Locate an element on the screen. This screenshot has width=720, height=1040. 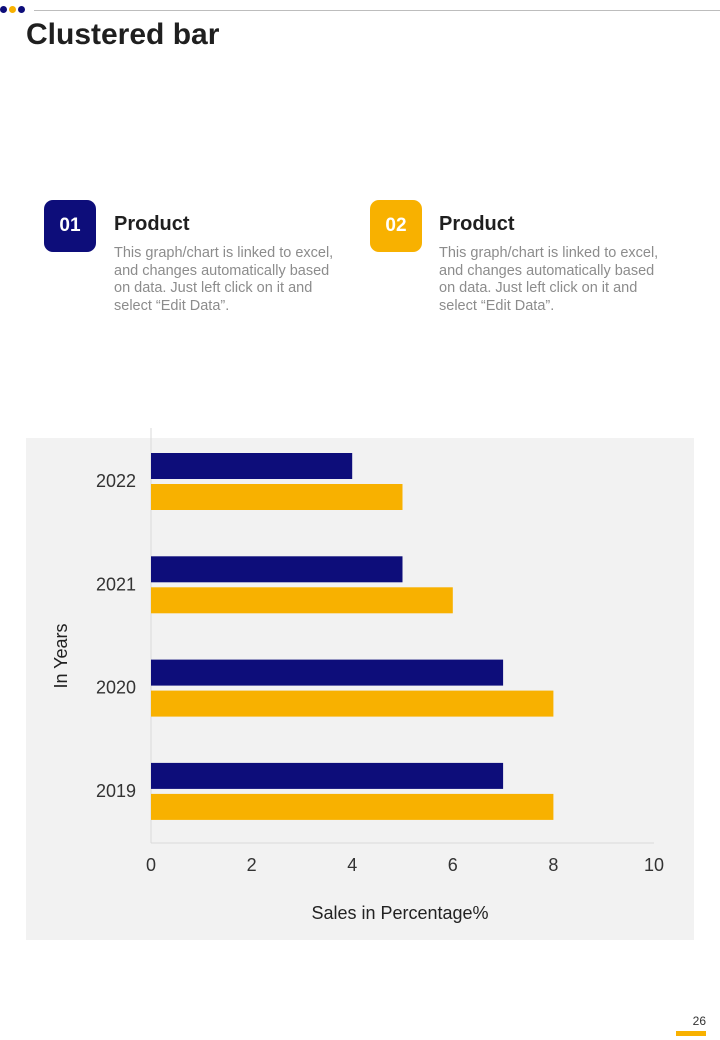
x-tick-label: 0 is located at coordinates (151, 865).